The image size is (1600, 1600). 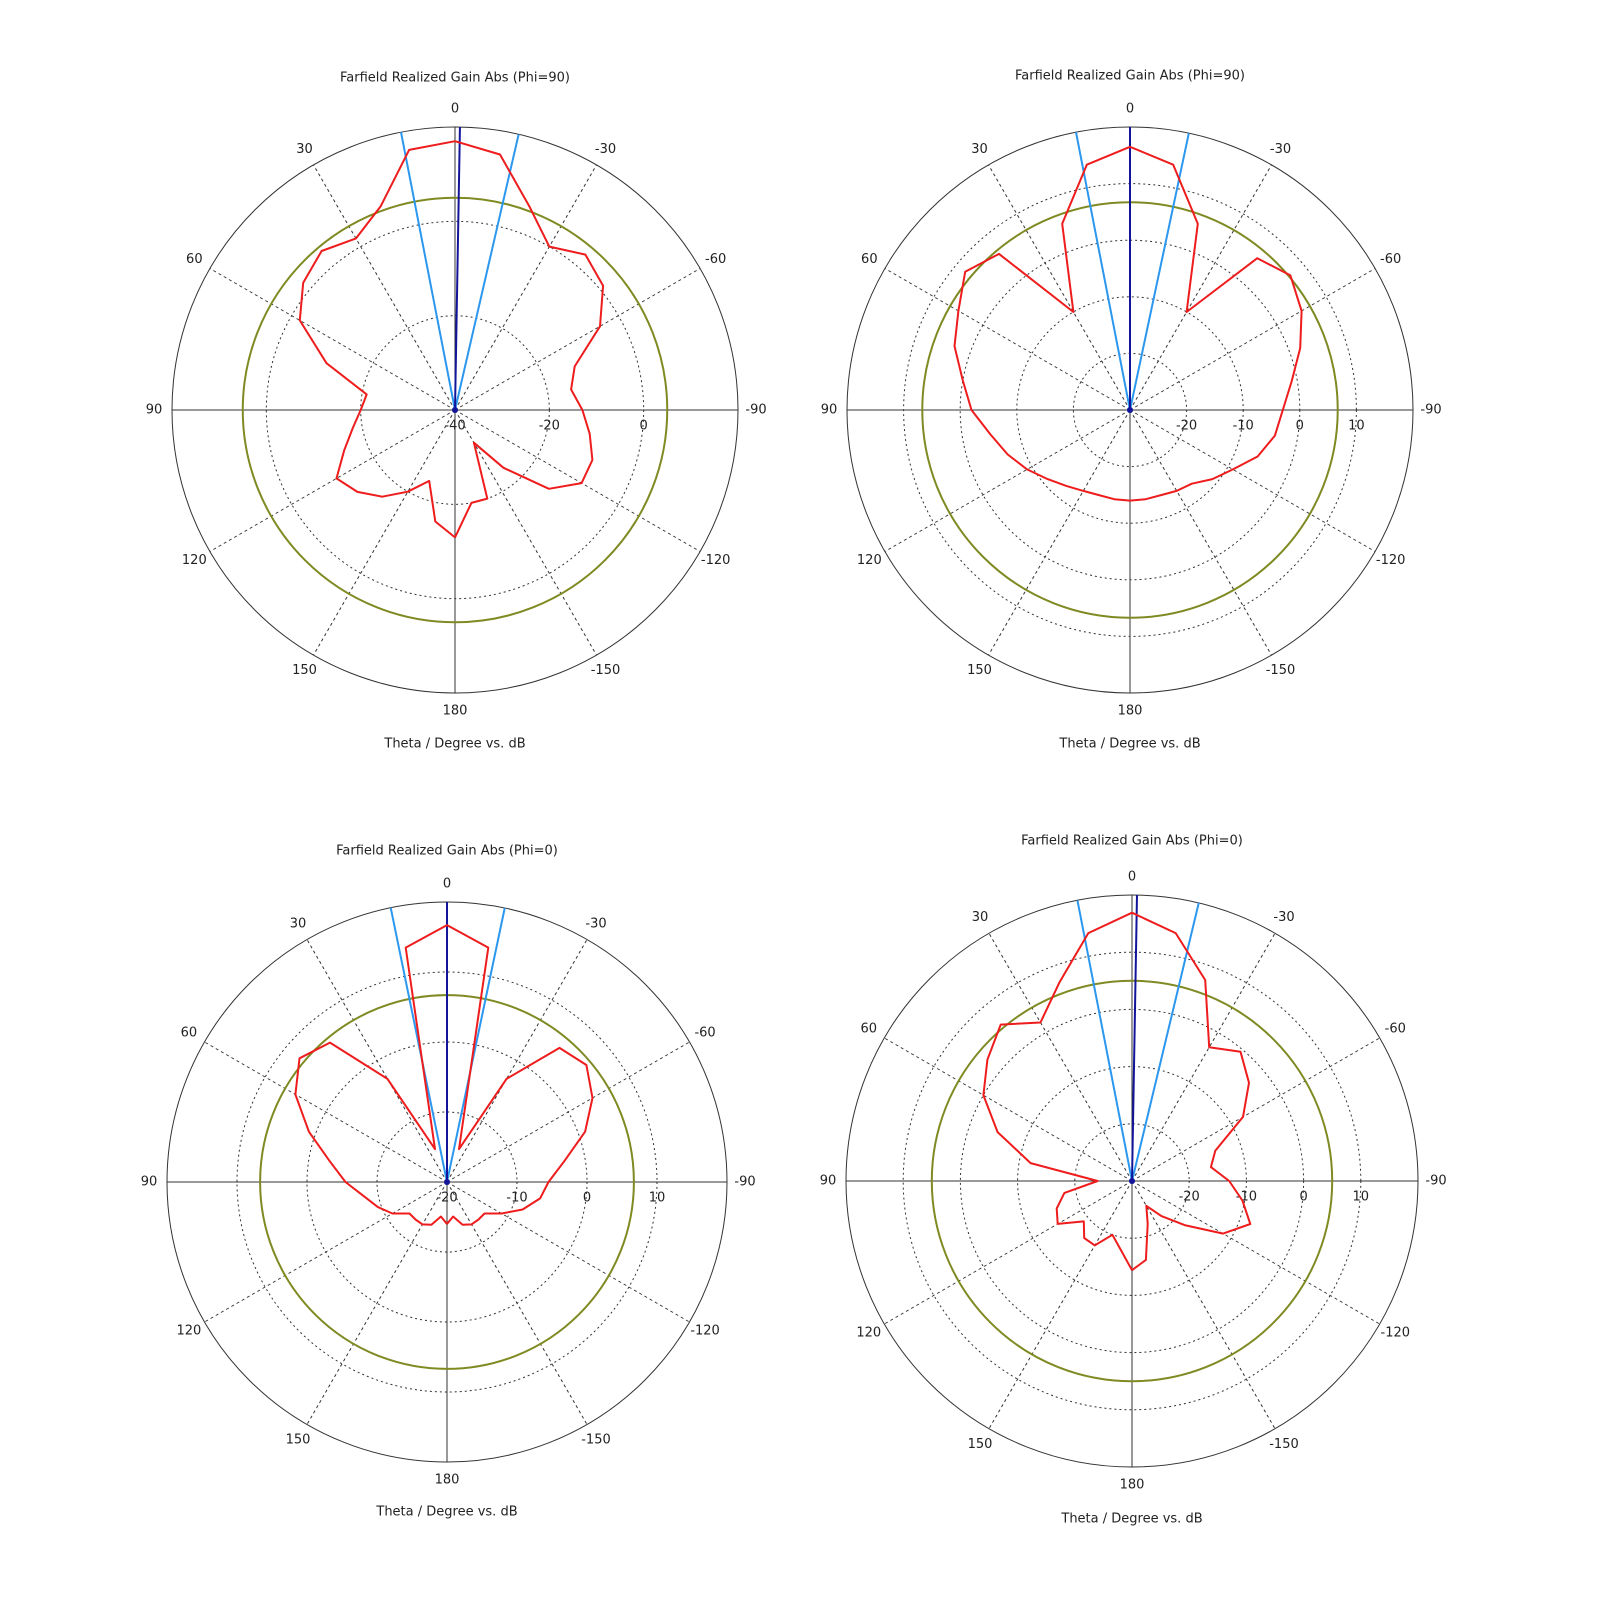 I want to click on level-circle, so click(x=455, y=410).